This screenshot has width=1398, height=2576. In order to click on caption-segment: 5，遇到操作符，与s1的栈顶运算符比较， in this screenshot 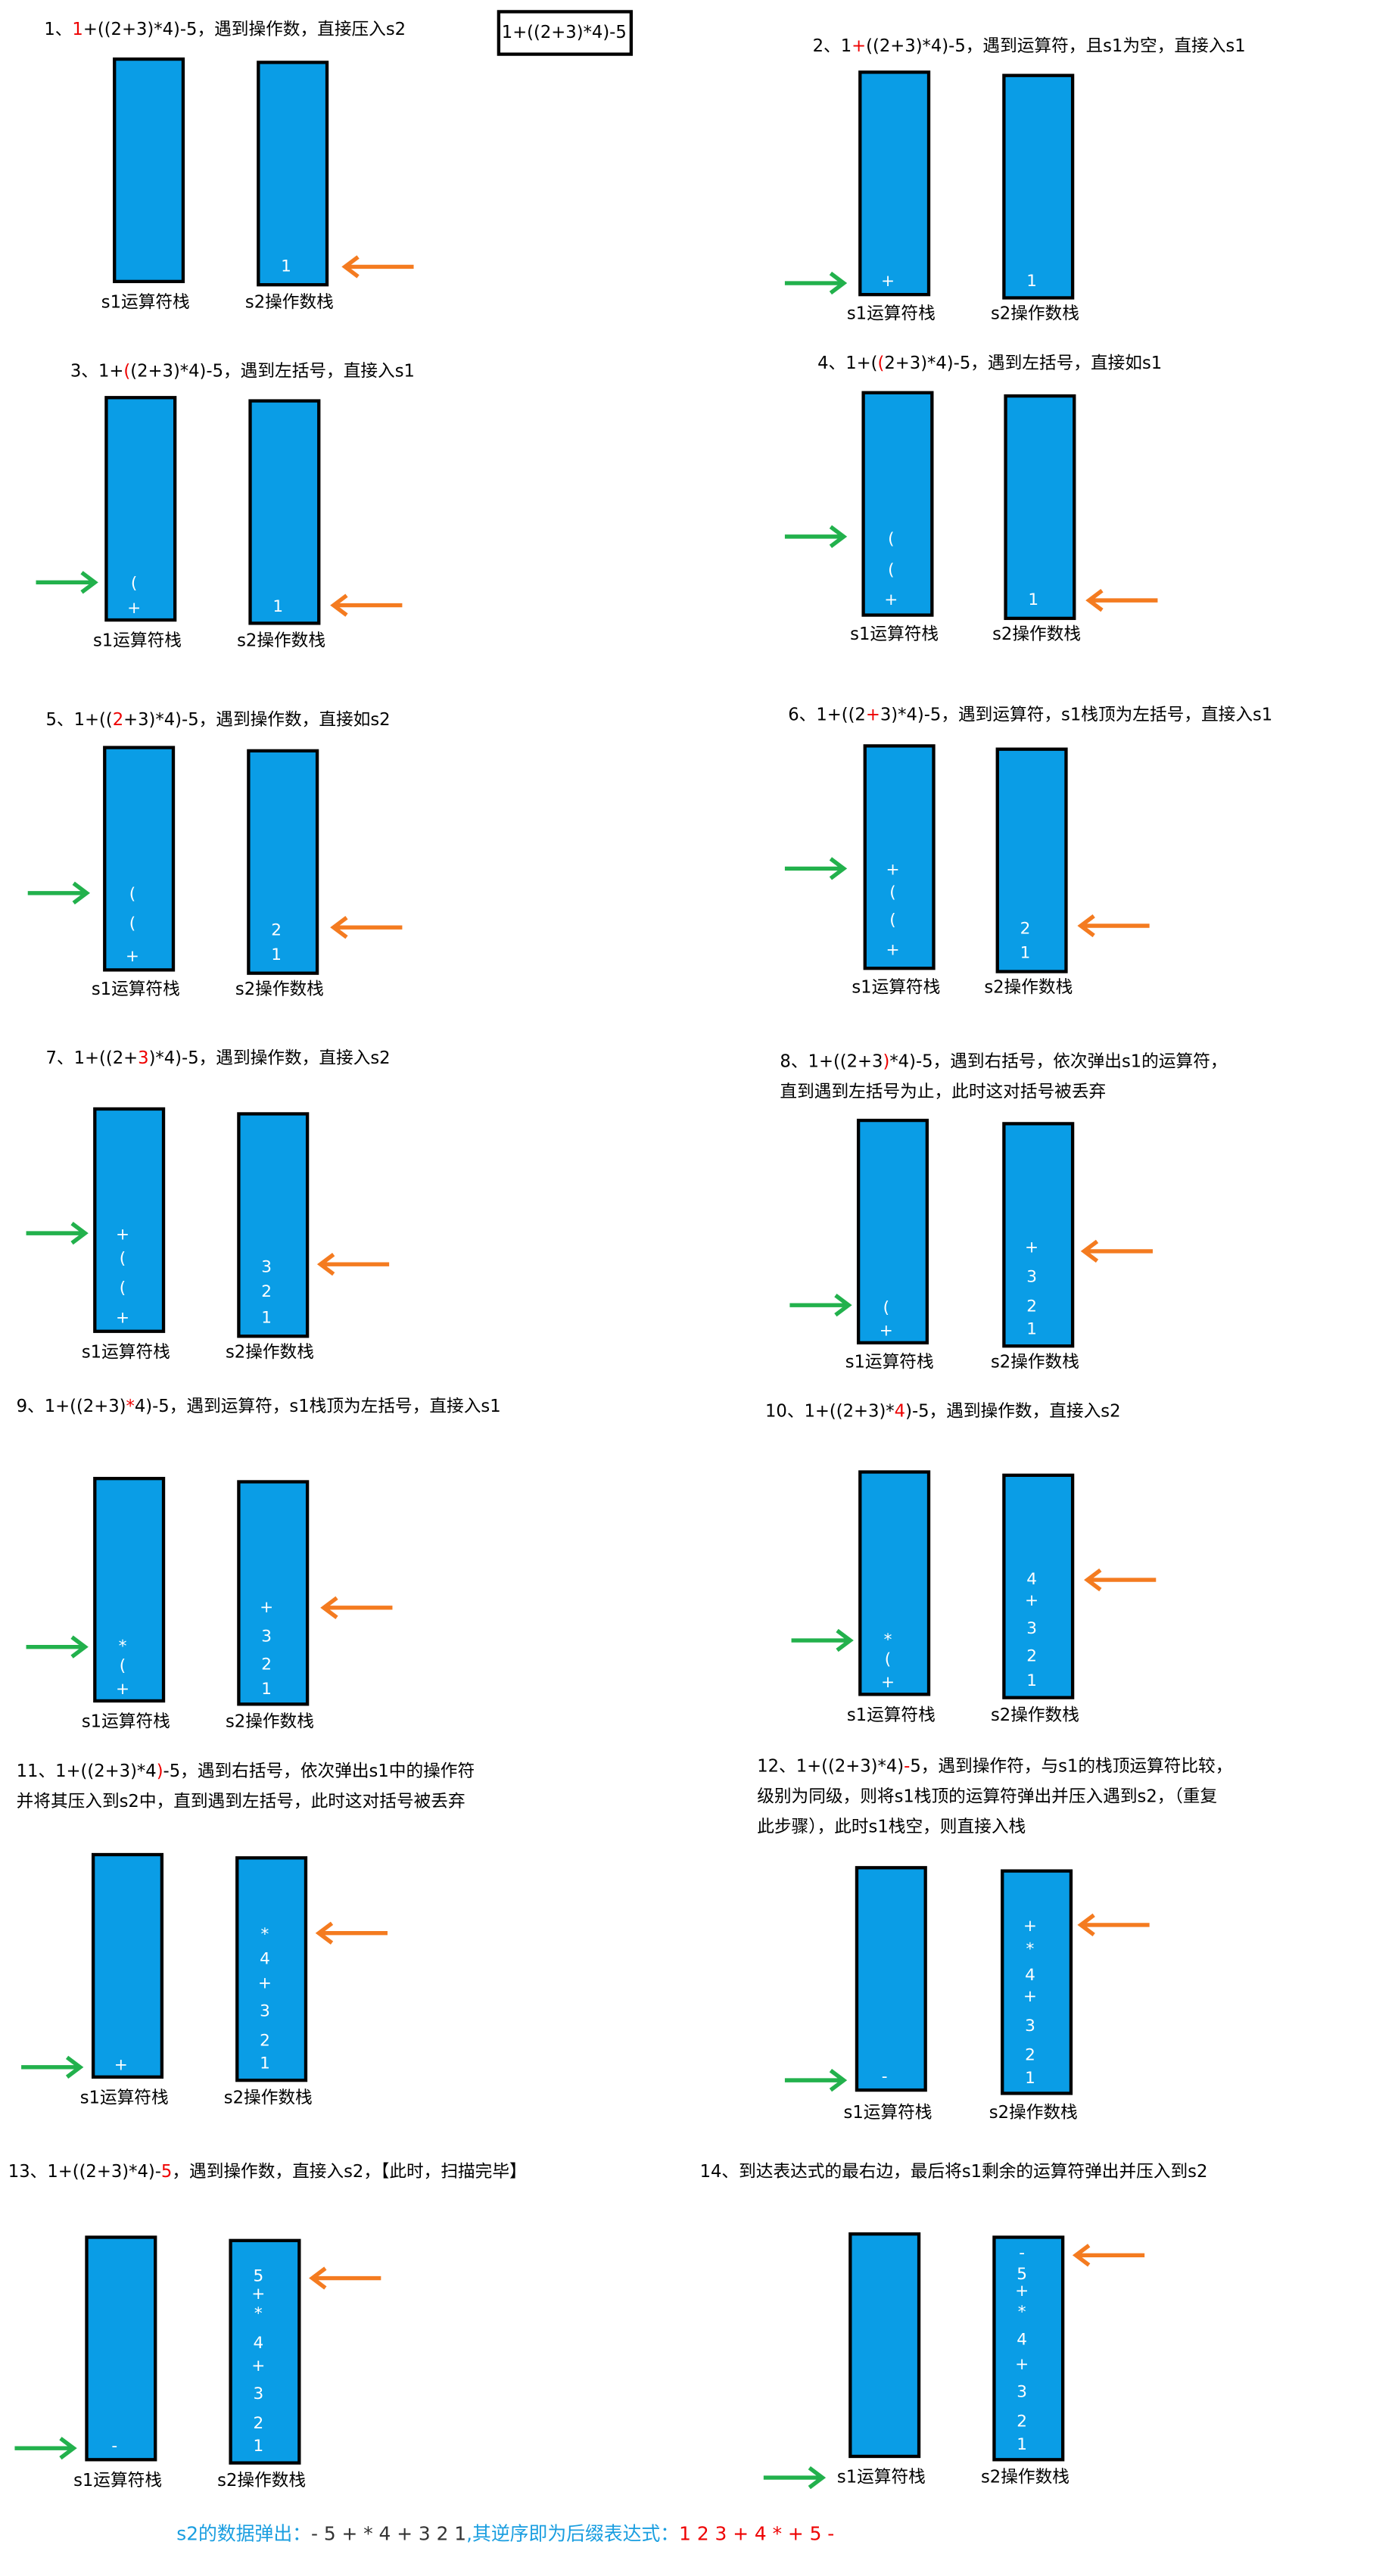, I will do `click(1071, 1766)`.